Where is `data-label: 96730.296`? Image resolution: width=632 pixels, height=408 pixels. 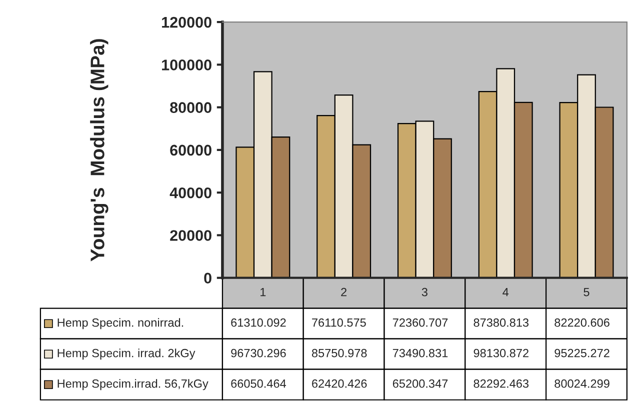
data-label: 96730.296 is located at coordinates (258, 353).